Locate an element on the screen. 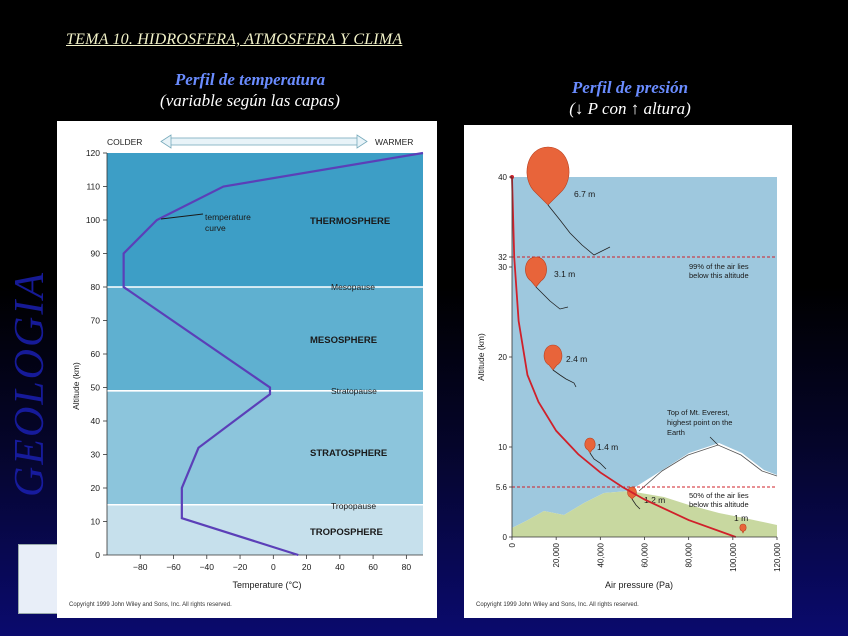 This screenshot has height=636, width=848. pressure-y-tick-label: 30 is located at coordinates (502, 267).